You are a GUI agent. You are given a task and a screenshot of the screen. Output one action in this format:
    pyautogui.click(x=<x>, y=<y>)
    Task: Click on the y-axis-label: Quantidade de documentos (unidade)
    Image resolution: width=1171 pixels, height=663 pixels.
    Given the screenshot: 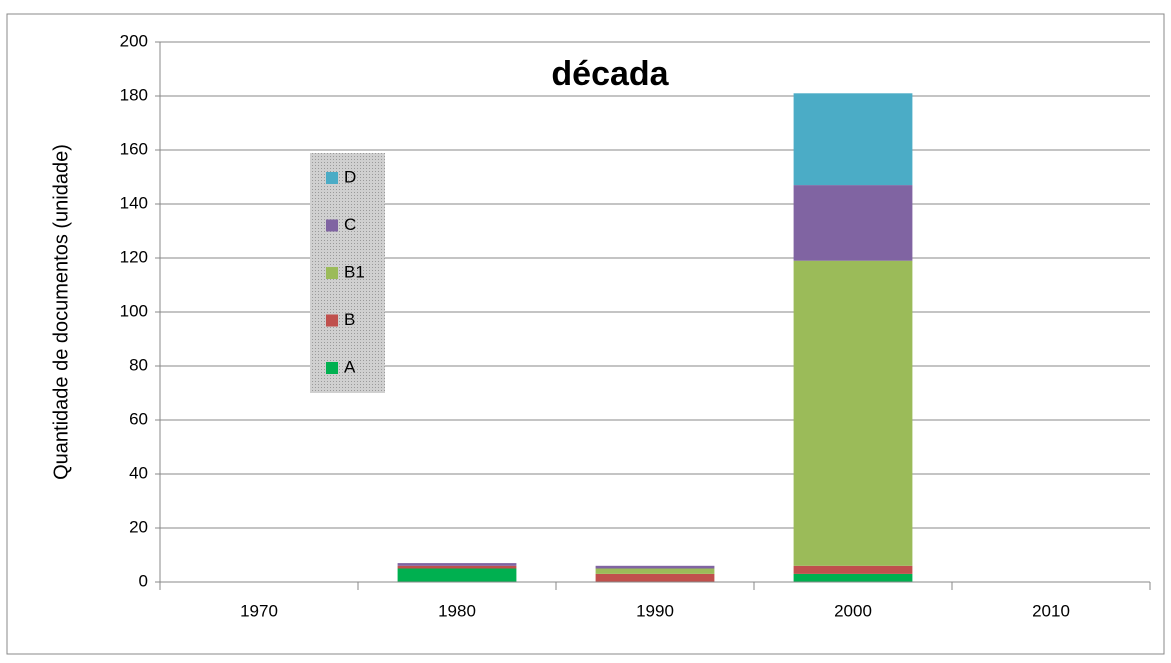 What is the action you would take?
    pyautogui.click(x=61, y=312)
    